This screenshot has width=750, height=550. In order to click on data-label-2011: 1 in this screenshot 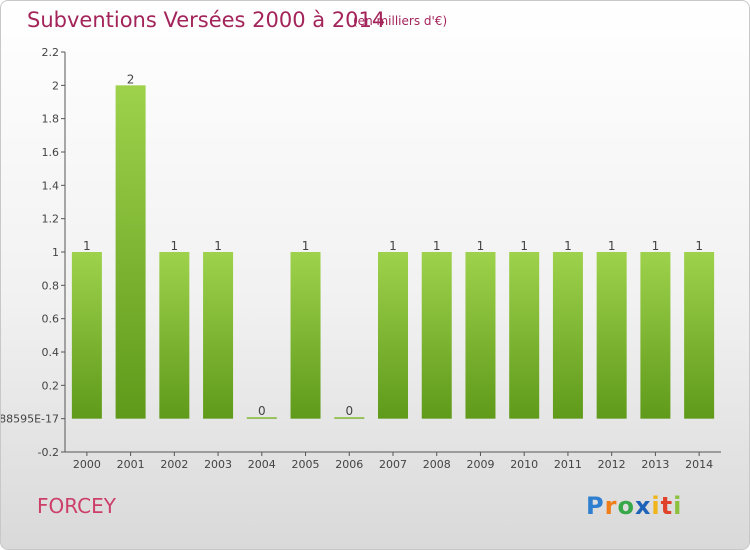, I will do `click(568, 246)`.